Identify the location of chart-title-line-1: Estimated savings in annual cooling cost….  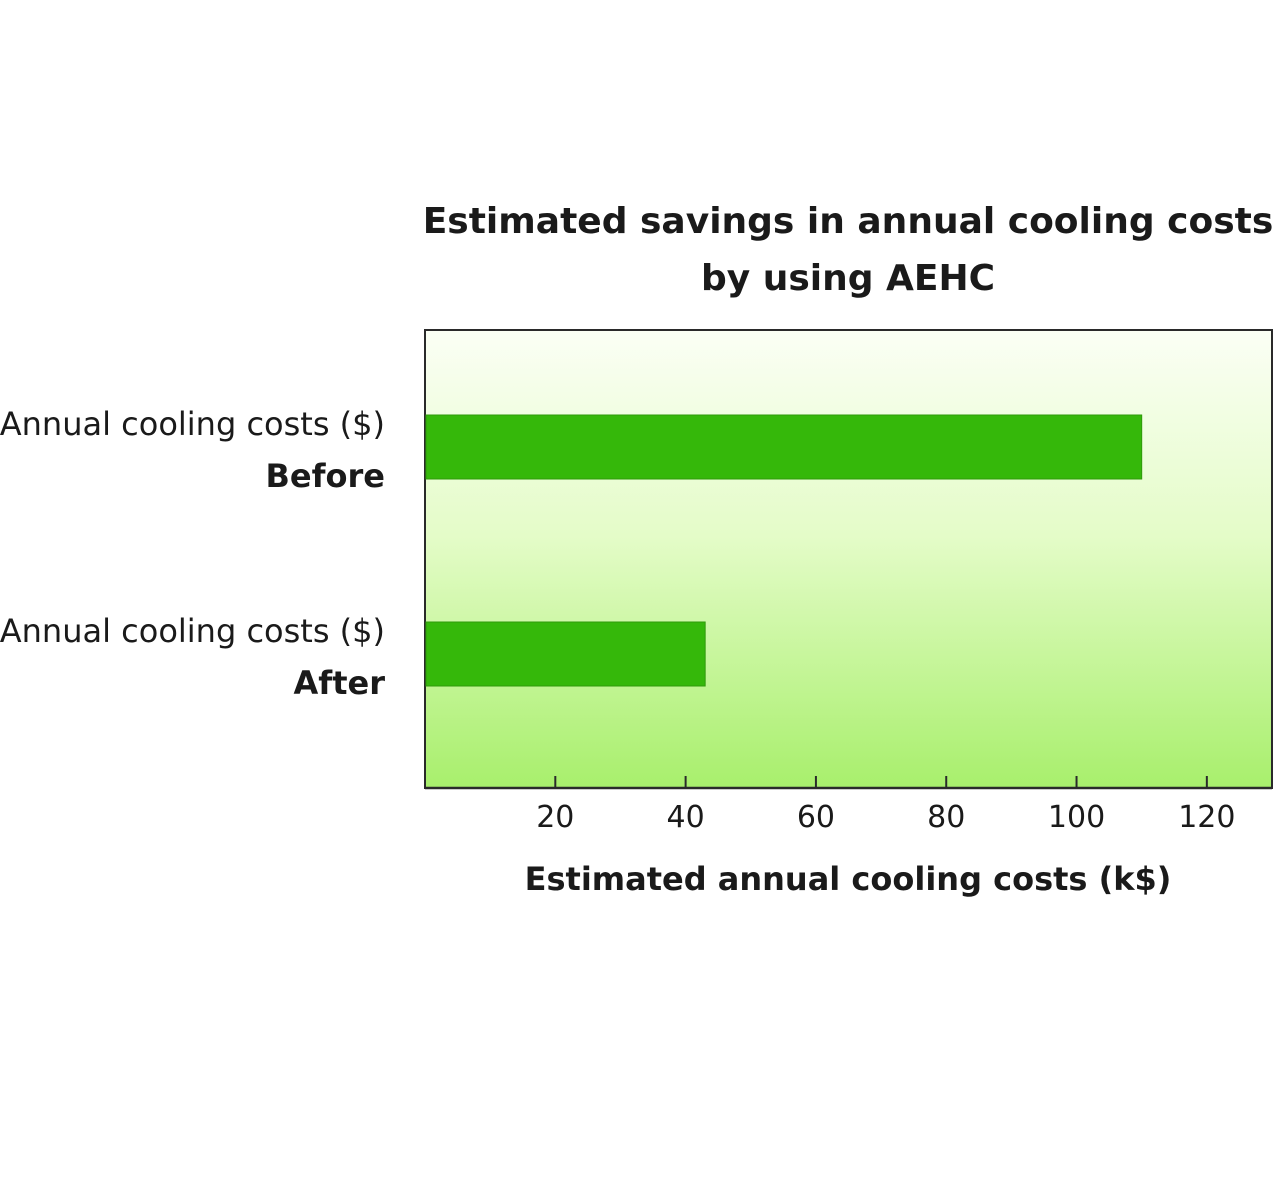
(848, 221).